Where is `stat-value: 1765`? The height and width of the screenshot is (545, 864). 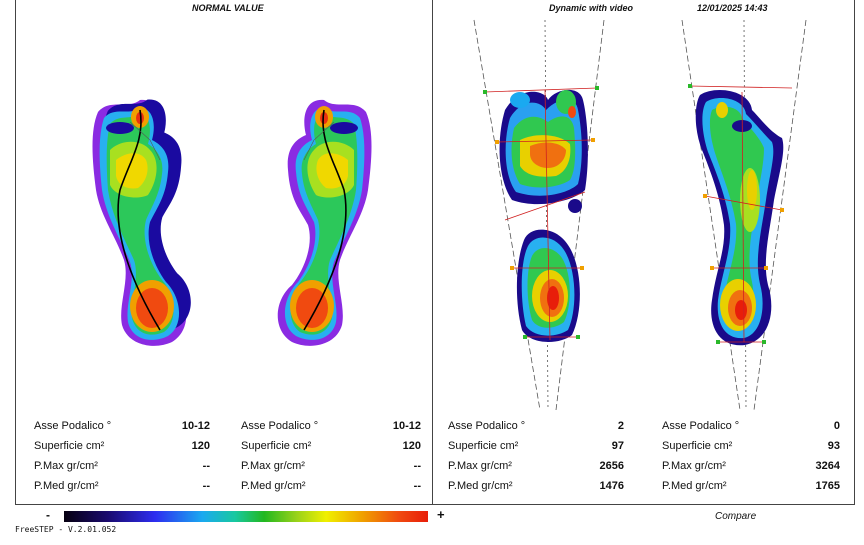 stat-value: 1765 is located at coordinates (827, 486).